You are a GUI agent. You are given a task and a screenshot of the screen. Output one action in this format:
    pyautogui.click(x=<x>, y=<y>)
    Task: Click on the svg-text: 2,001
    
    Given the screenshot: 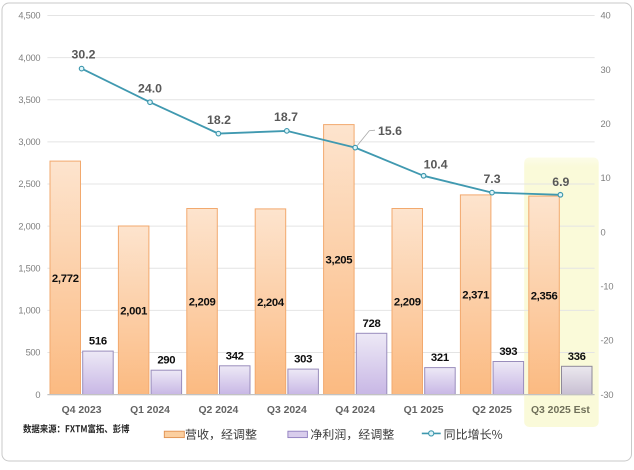 What is the action you would take?
    pyautogui.click(x=133, y=311)
    